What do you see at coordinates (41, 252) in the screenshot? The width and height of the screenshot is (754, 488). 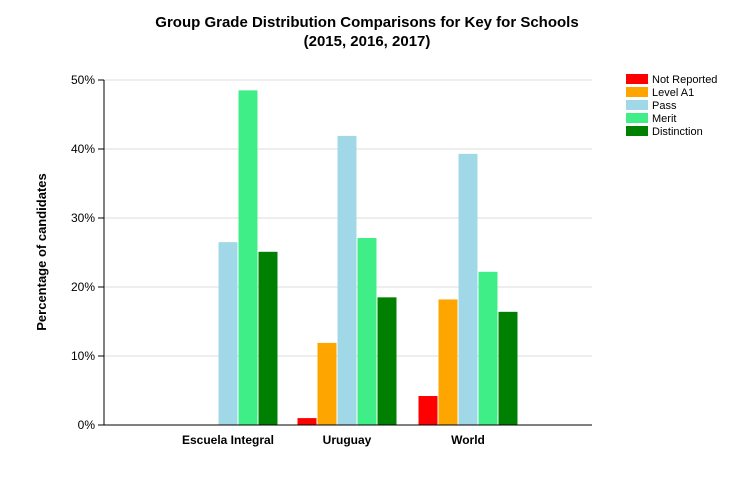 I see `y-axis-label: Percentage of candidates` at bounding box center [41, 252].